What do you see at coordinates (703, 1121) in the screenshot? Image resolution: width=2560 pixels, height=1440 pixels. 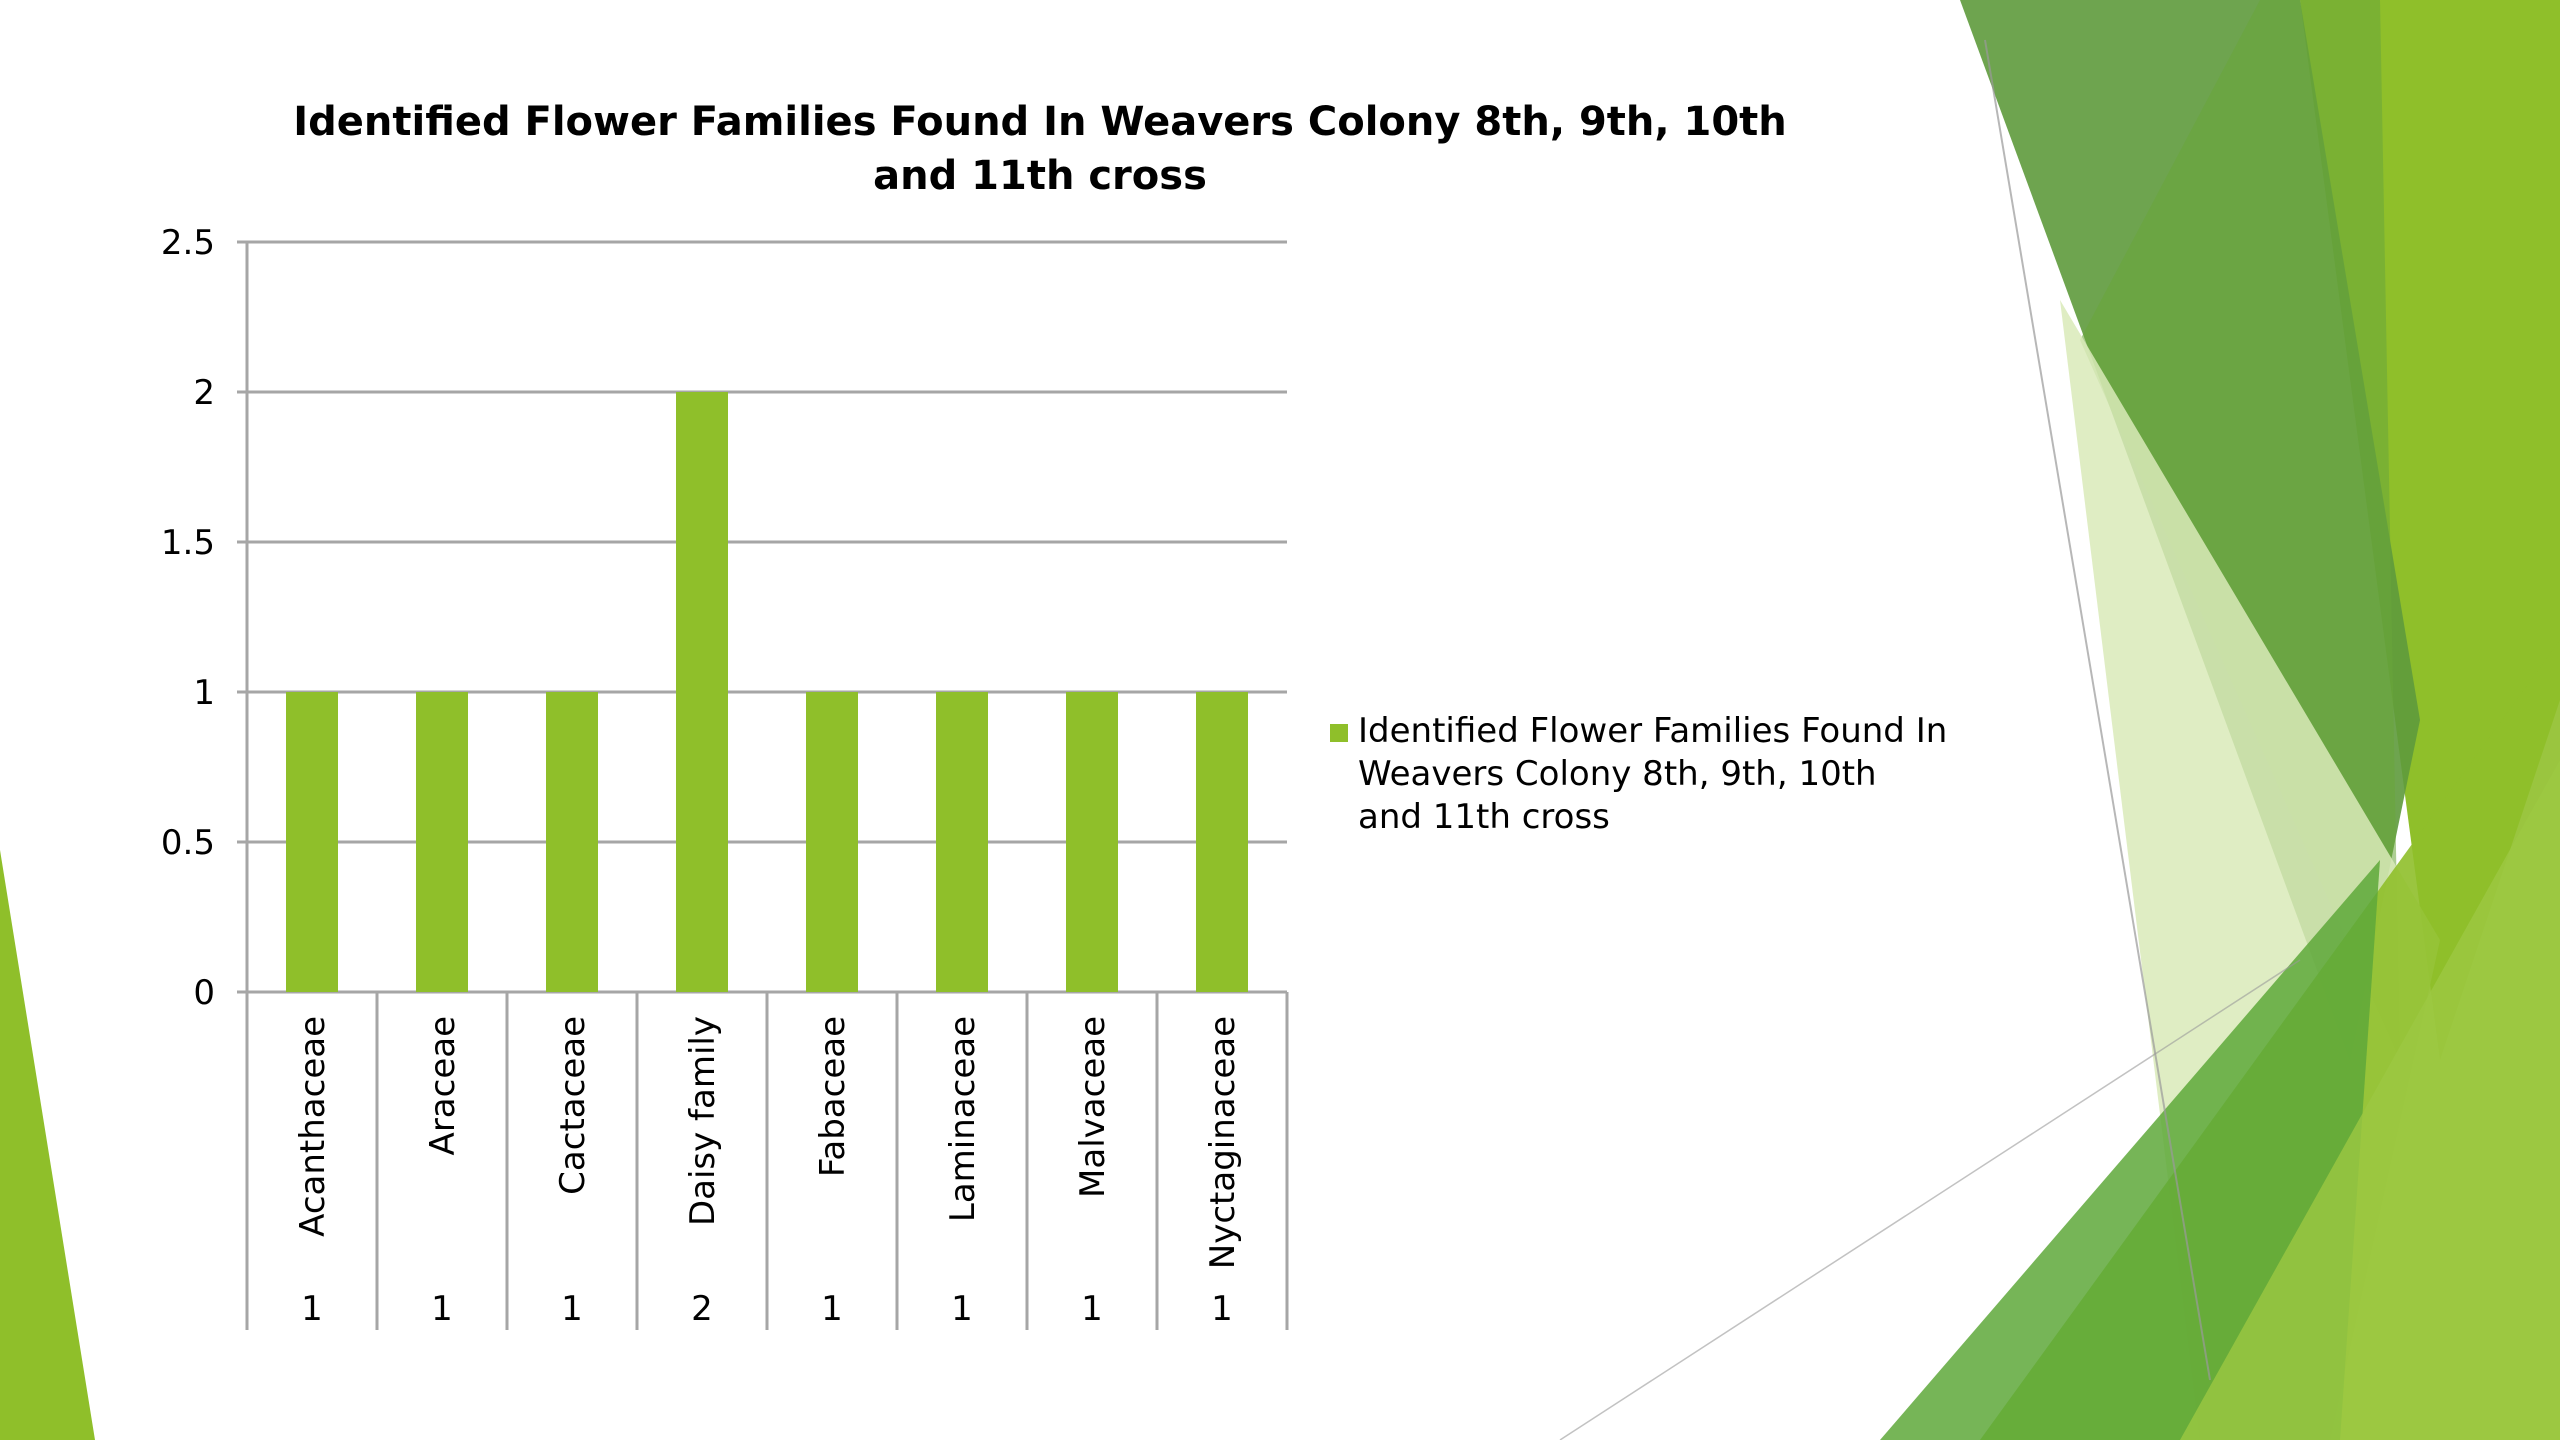 I see `x-category-label: Daisy family` at bounding box center [703, 1121].